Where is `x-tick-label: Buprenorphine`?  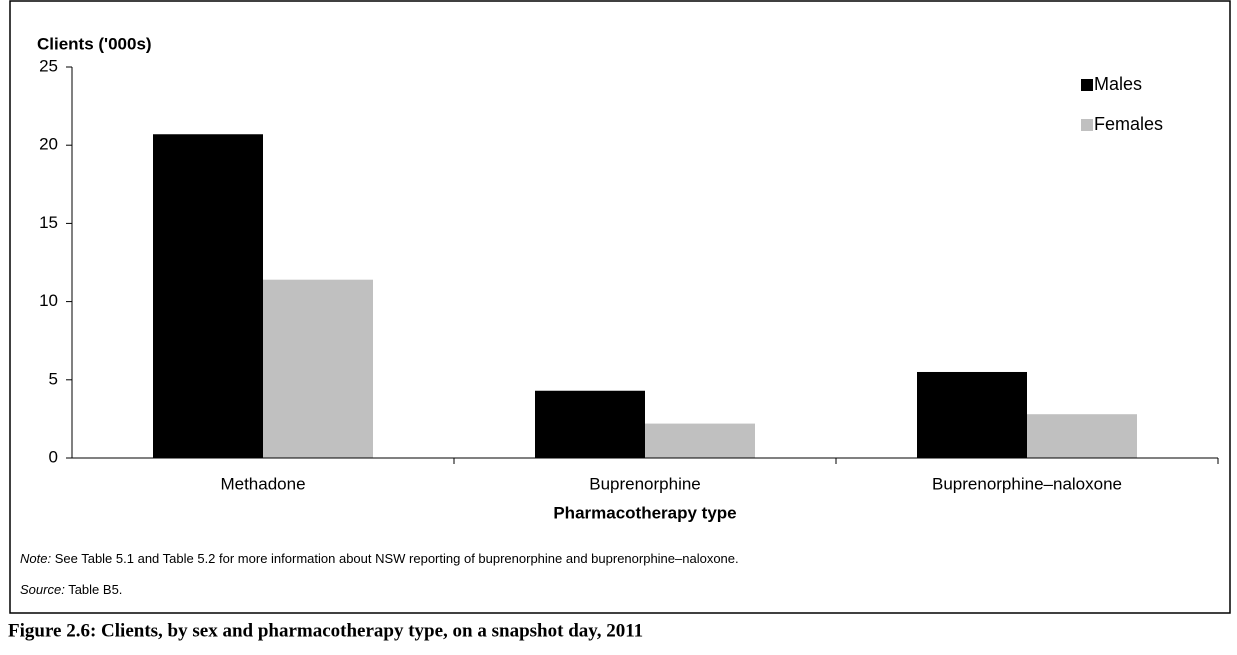 x-tick-label: Buprenorphine is located at coordinates (645, 483).